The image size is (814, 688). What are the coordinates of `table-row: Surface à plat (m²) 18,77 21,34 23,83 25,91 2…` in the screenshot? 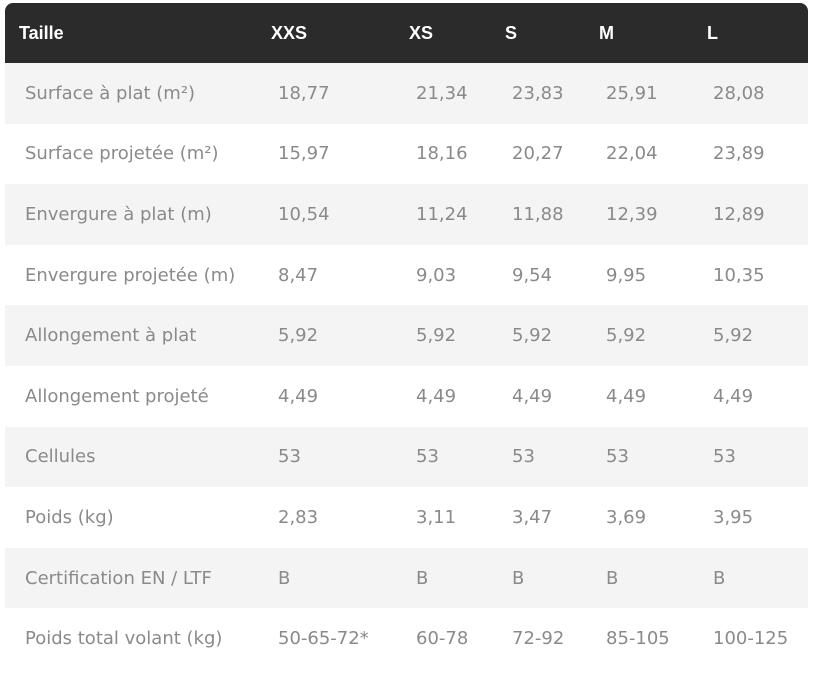 It's located at (406, 93).